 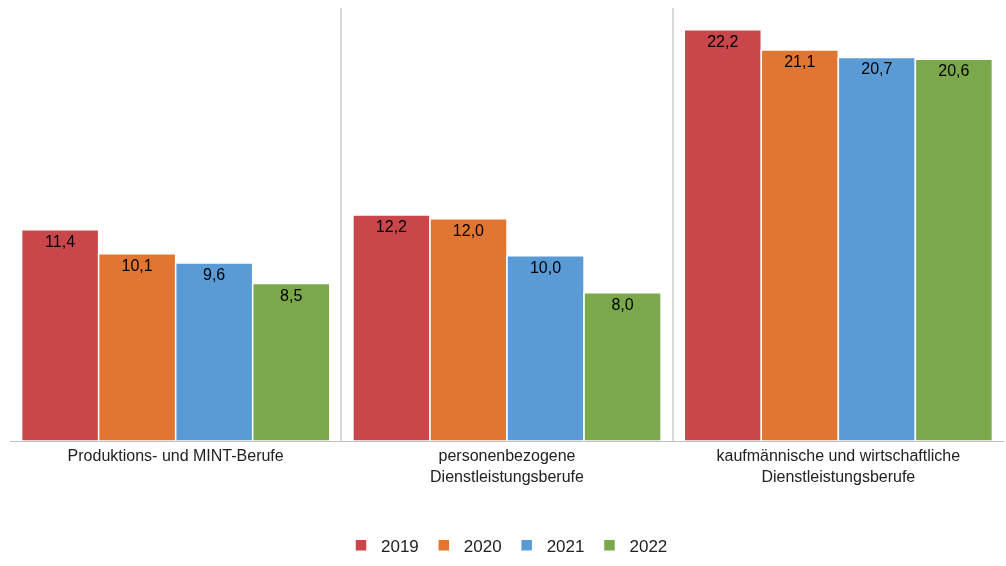 What do you see at coordinates (648, 546) in the screenshot?
I see `legend-label: 2022` at bounding box center [648, 546].